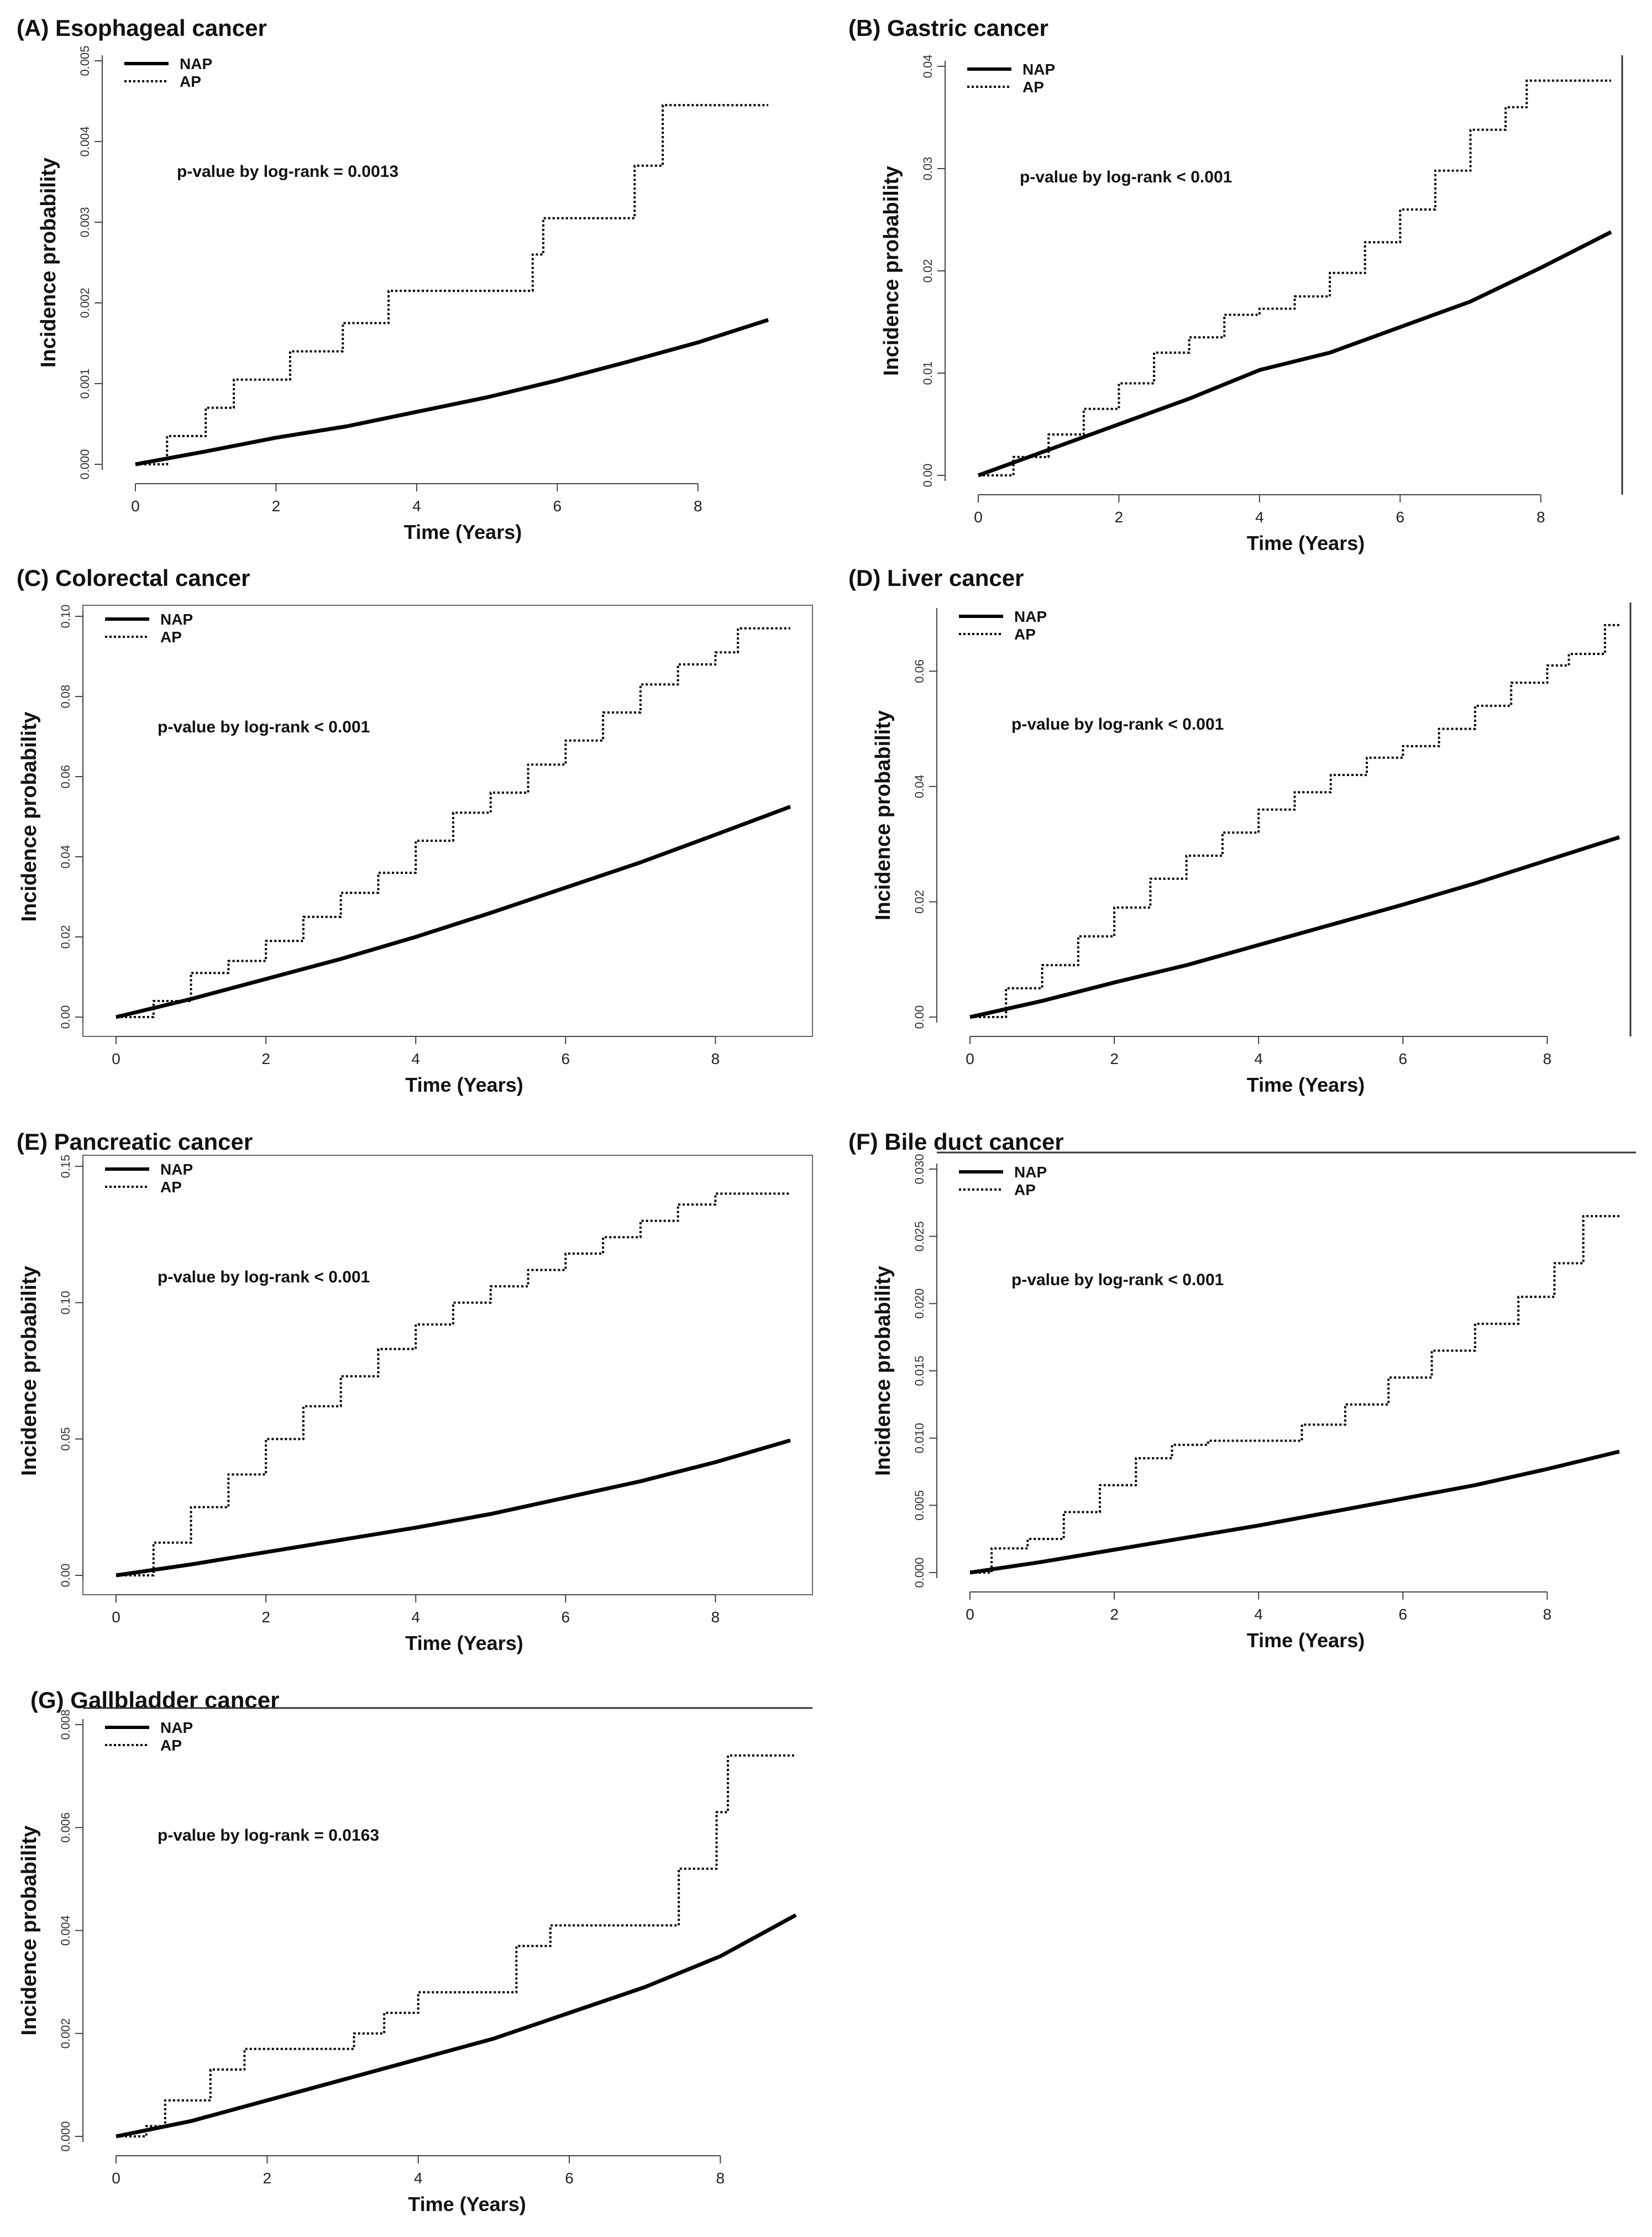 The height and width of the screenshot is (2237, 1652). What do you see at coordinates (65, 1724) in the screenshot?
I see `y-tick-label: 0.008` at bounding box center [65, 1724].